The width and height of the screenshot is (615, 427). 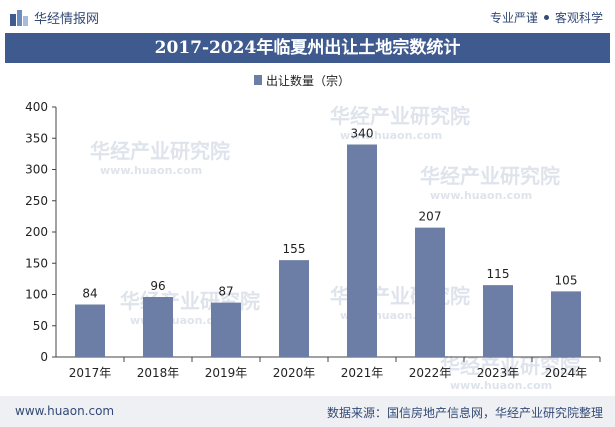 I want to click on chart-legend: 出让数量（宗）, so click(x=302, y=80).